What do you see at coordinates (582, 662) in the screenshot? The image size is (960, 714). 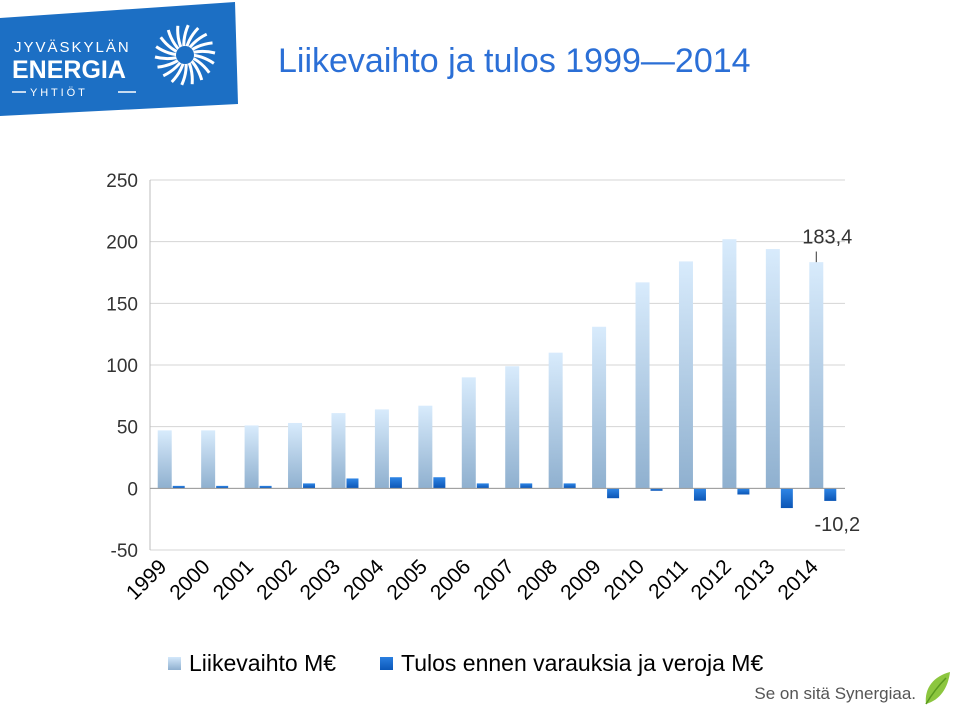 I see `legend-label-result: Tulos ennen varauksia ja veroja M€` at bounding box center [582, 662].